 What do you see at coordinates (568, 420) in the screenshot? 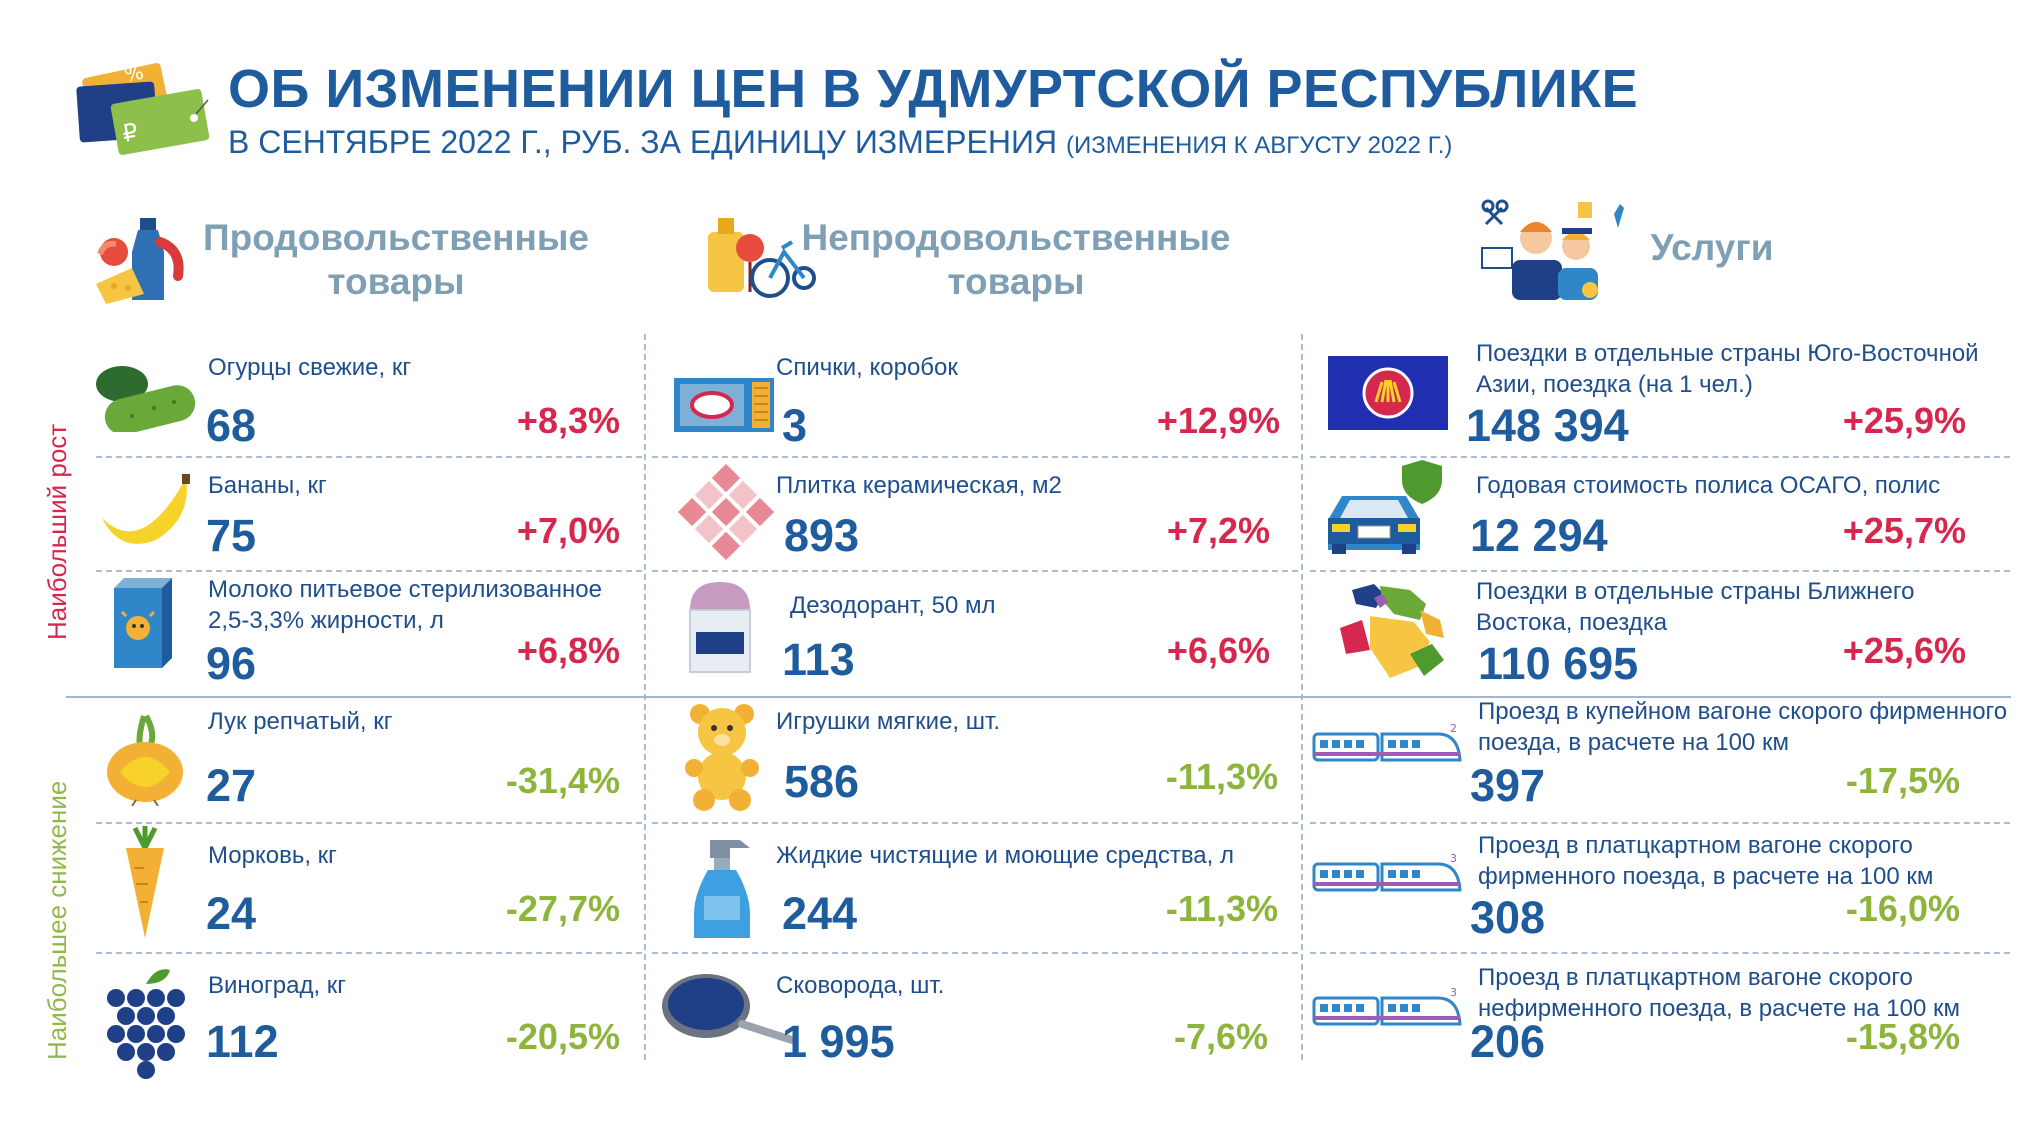
I see `item-change: +8,3%` at bounding box center [568, 420].